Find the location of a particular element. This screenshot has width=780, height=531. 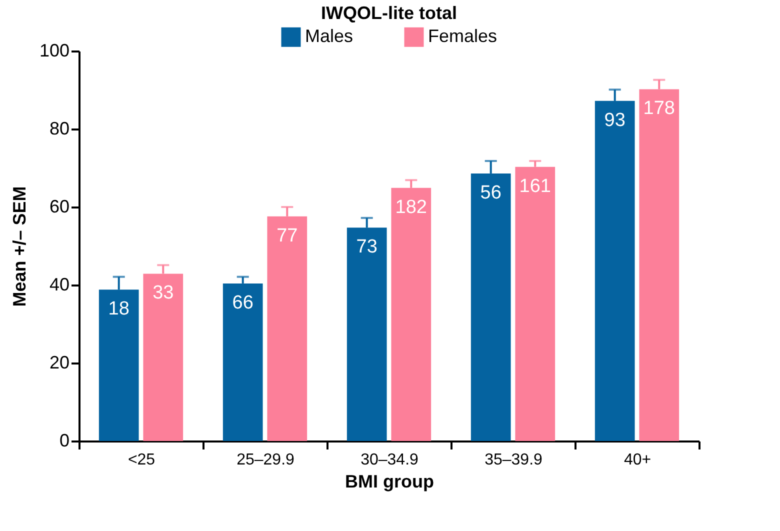

x-tick-label: 30–34.9 is located at coordinates (389, 460).